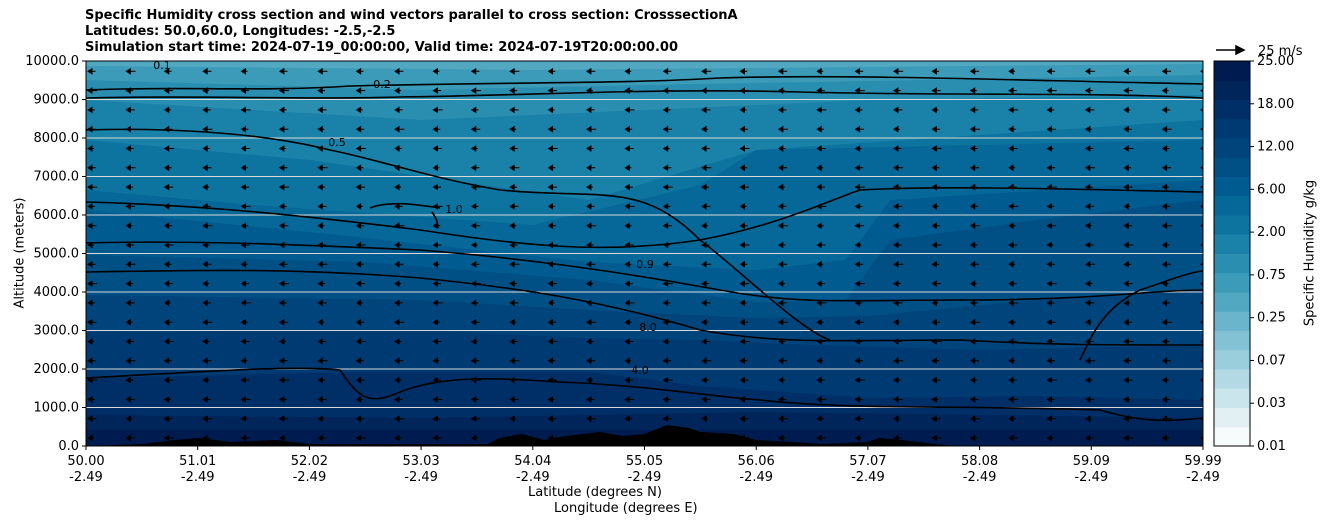 The width and height of the screenshot is (1326, 526). I want to click on colorbar-tick-label: 12.00, so click(1275, 147).